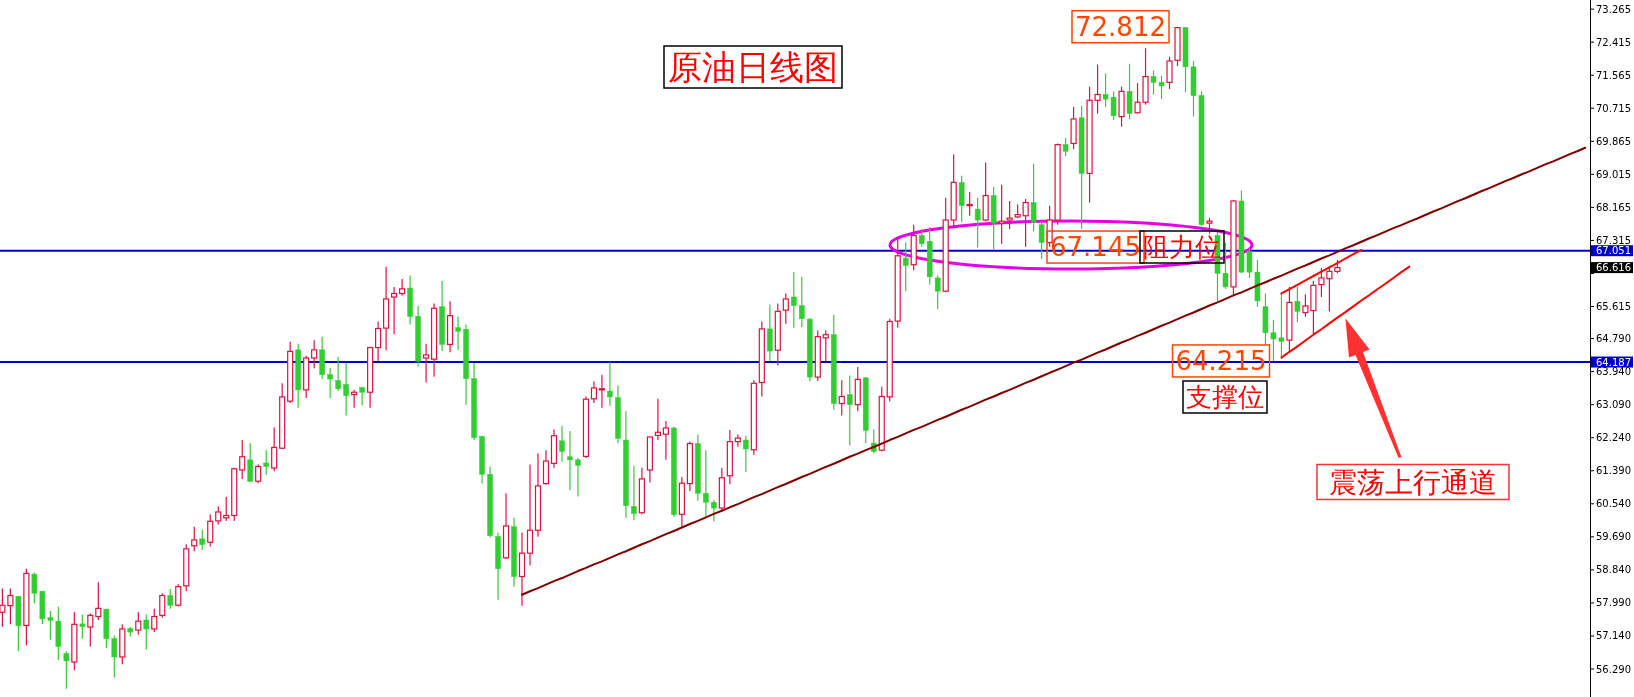 This screenshot has height=697, width=1634. What do you see at coordinates (1613, 471) in the screenshot?
I see `y-tick-label: 61.390` at bounding box center [1613, 471].